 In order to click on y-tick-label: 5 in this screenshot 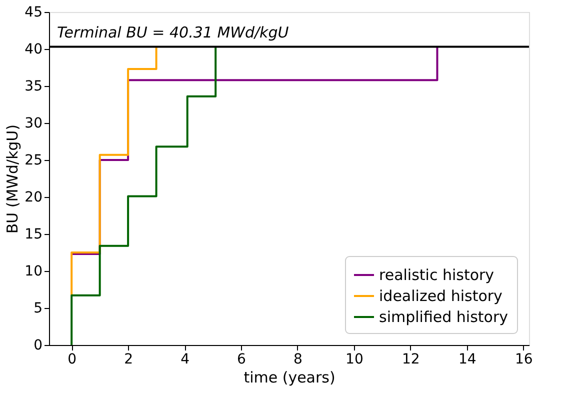, I will do `click(38, 308)`.